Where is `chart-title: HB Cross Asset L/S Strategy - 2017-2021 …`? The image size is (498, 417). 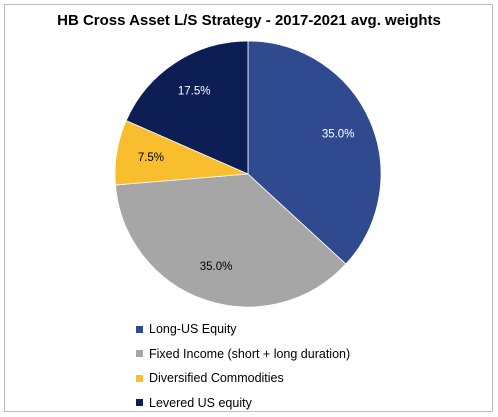
chart-title: HB Cross Asset L/S Strategy - 2017-2021 … is located at coordinates (249, 20).